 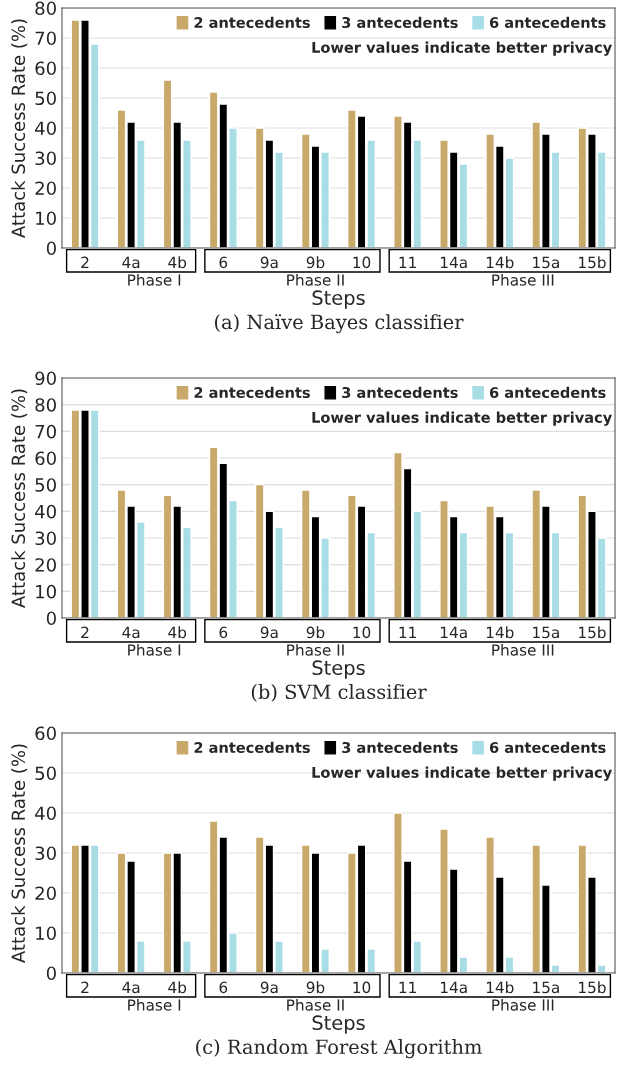 What do you see at coordinates (45, 378) in the screenshot?
I see `y-tick-label: 90` at bounding box center [45, 378].